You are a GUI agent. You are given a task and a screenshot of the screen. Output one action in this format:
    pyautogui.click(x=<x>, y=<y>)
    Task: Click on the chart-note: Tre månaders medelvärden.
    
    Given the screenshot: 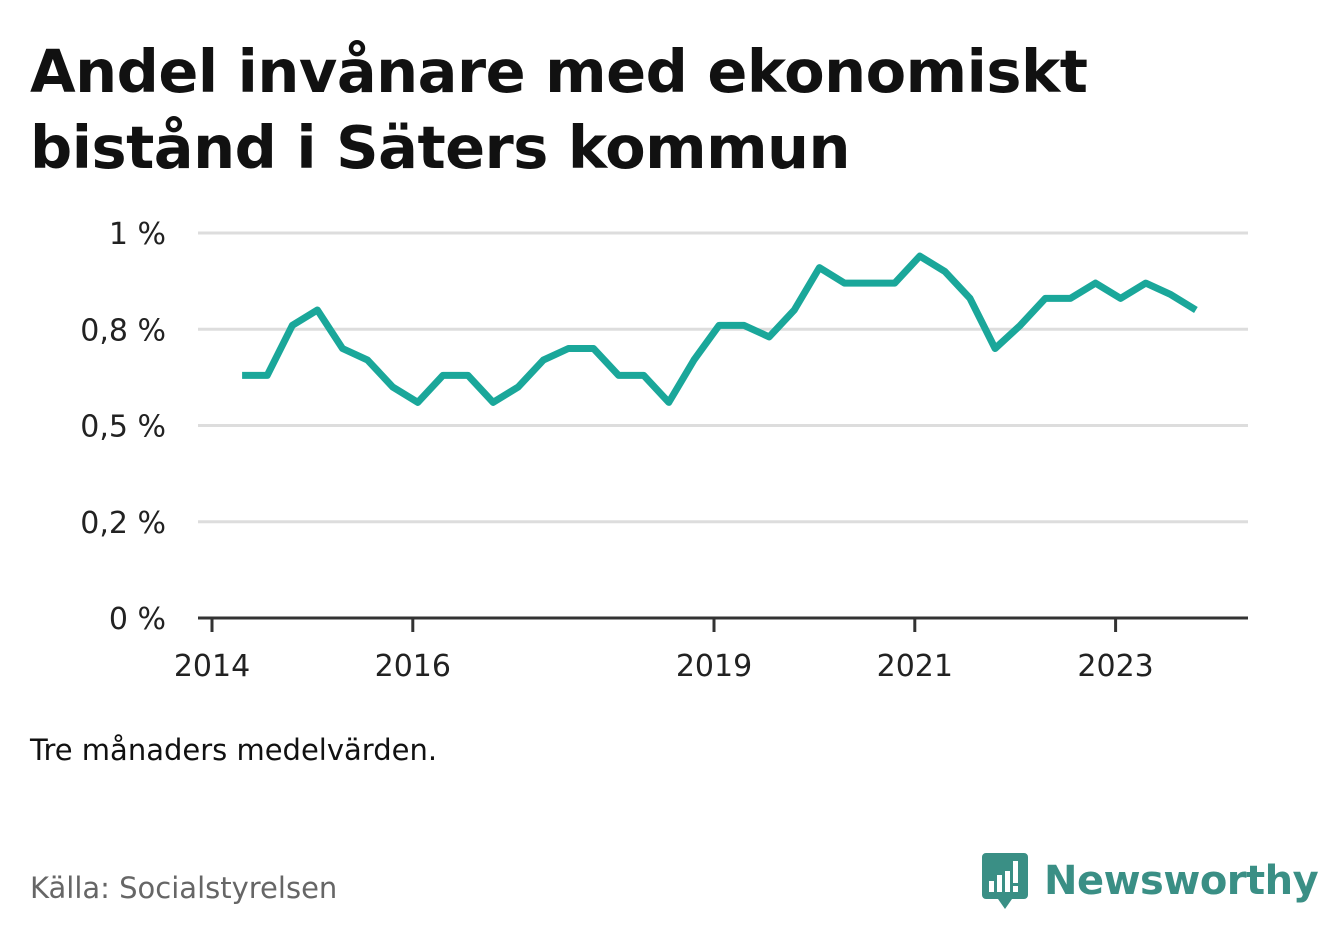 What is the action you would take?
    pyautogui.click(x=234, y=750)
    